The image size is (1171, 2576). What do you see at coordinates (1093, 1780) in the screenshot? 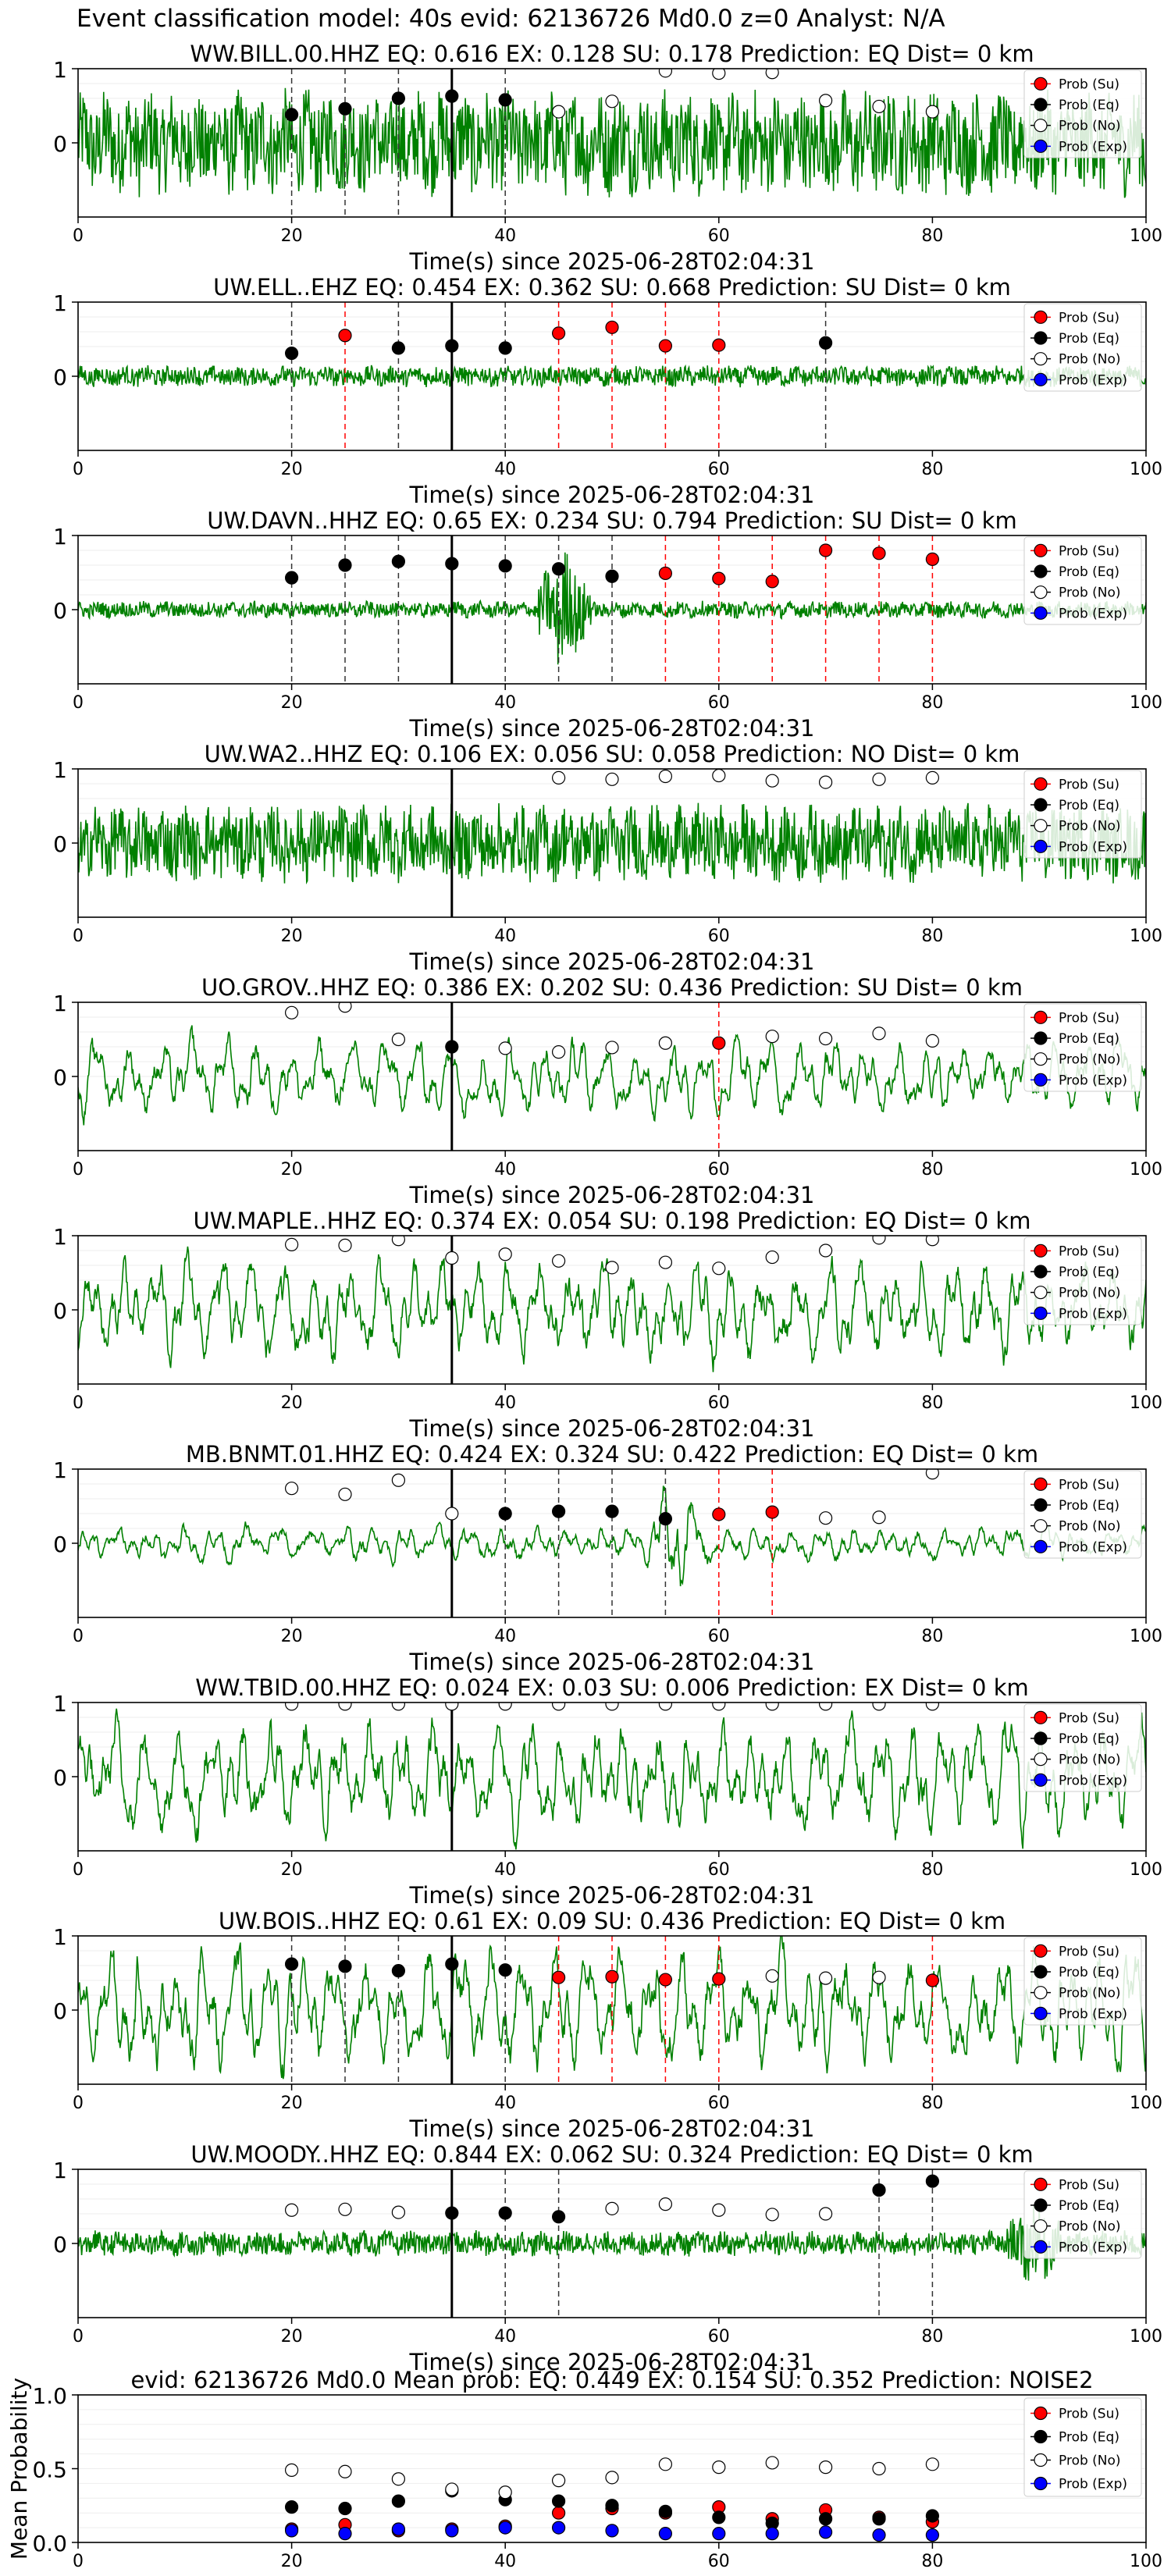
I see `legend-label-exp: Prob (Exp)` at bounding box center [1093, 1780].